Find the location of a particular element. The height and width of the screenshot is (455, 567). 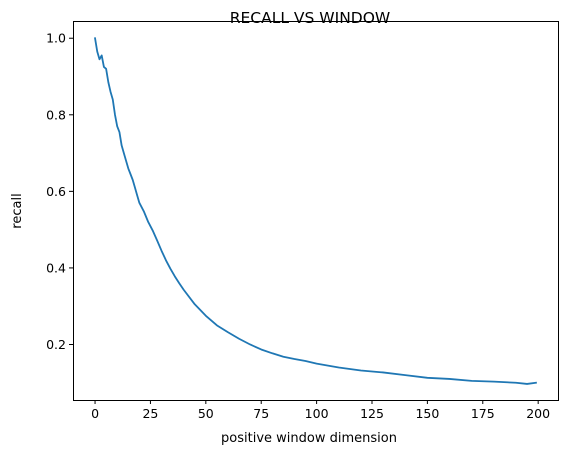

x-tick-label: 175 is located at coordinates (483, 413).